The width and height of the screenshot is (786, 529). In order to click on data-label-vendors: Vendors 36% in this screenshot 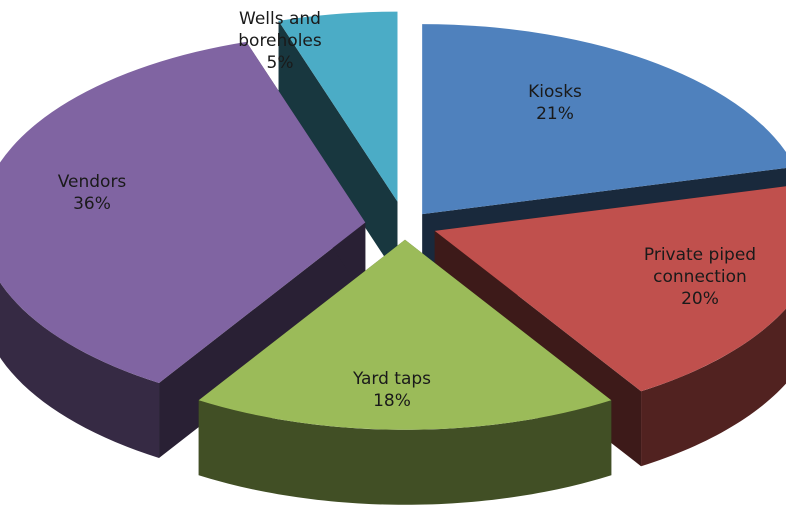, I will do `click(92, 193)`.